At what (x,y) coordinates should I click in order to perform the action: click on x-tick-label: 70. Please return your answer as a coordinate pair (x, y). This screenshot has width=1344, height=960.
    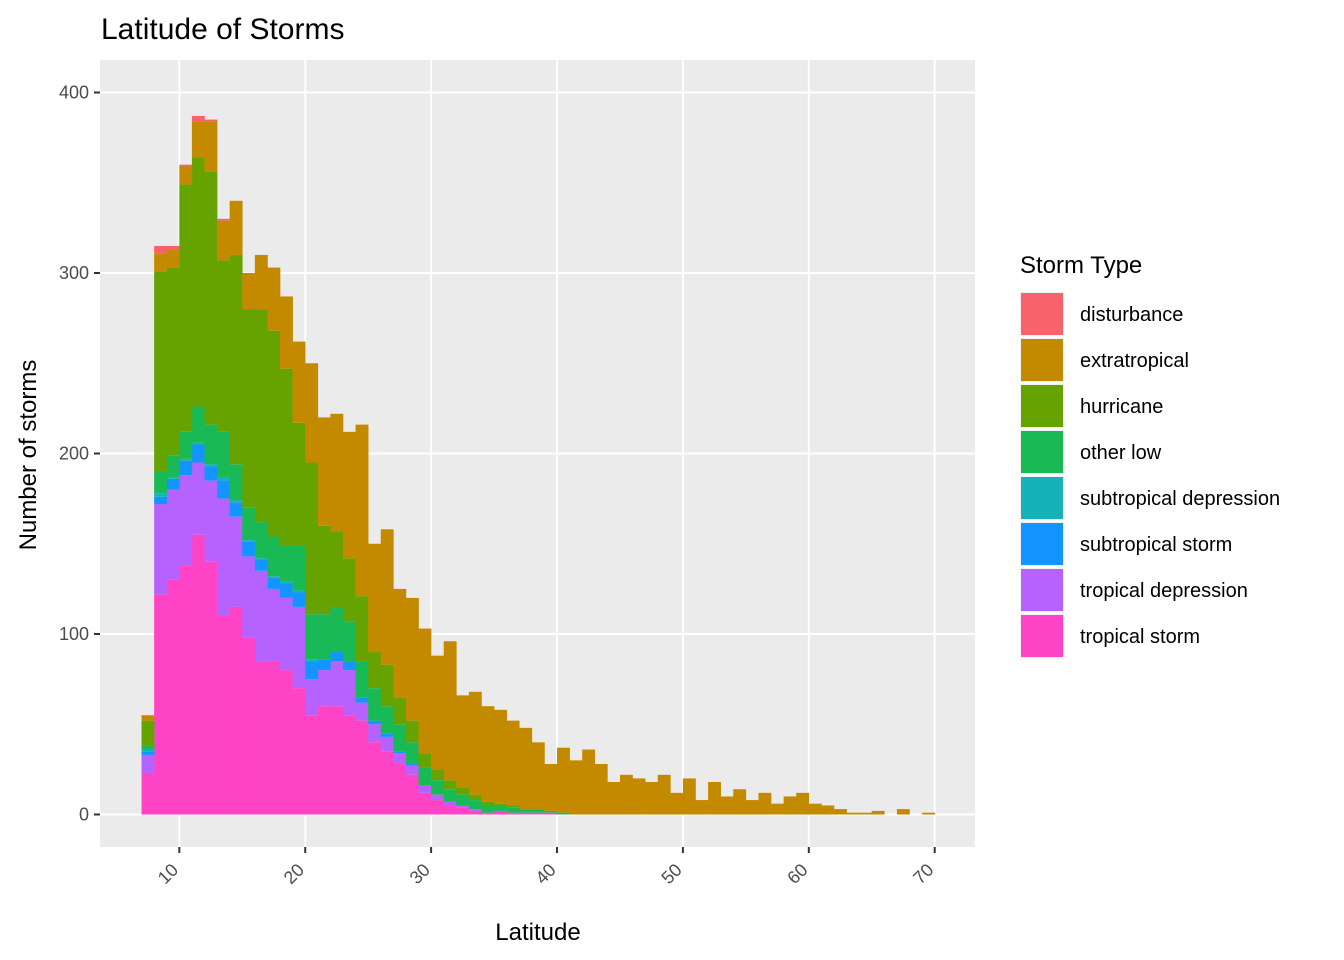
    Looking at the image, I should click on (923, 874).